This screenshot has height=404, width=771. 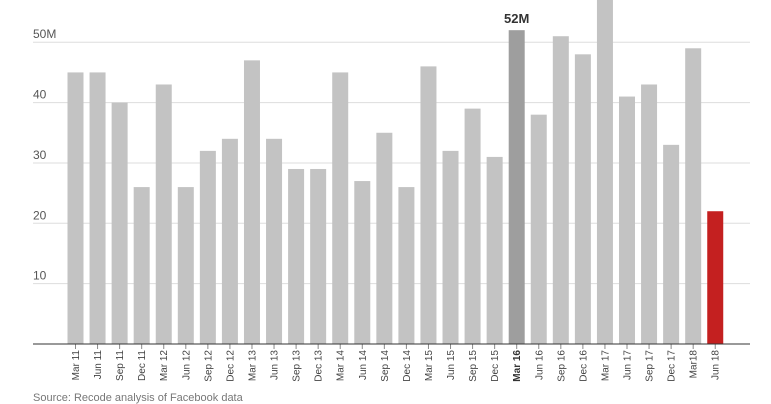 I want to click on x-tick-label: Mar 17, so click(x=605, y=366).